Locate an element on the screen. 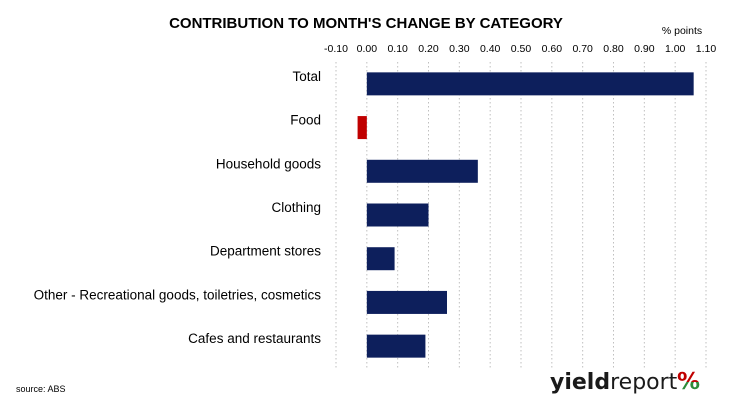  logo-text-regular: report is located at coordinates (644, 382).